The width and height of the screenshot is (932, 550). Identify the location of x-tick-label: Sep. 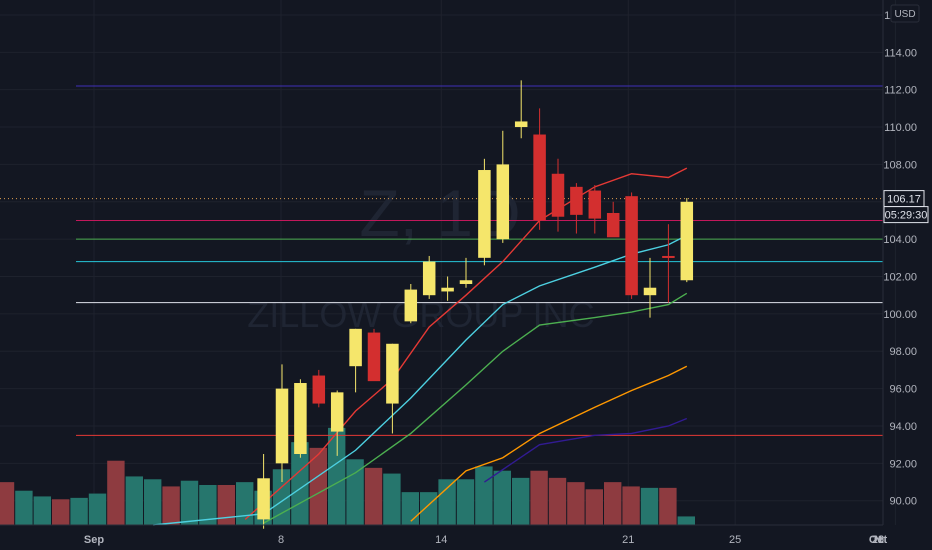
(94, 540).